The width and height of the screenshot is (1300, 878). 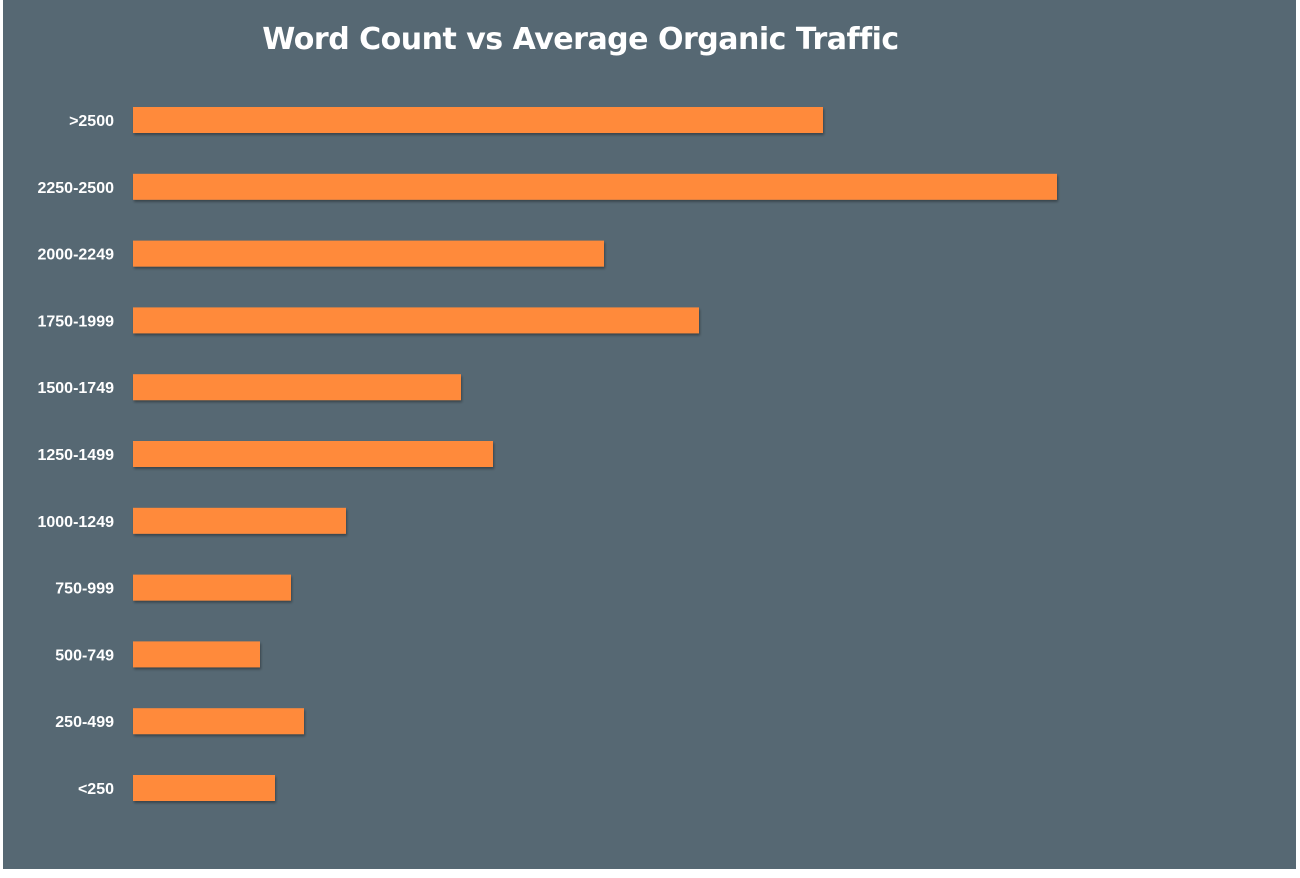 What do you see at coordinates (580, 39) in the screenshot?
I see `chart-title: Word Count vs Average Organic Traffic` at bounding box center [580, 39].